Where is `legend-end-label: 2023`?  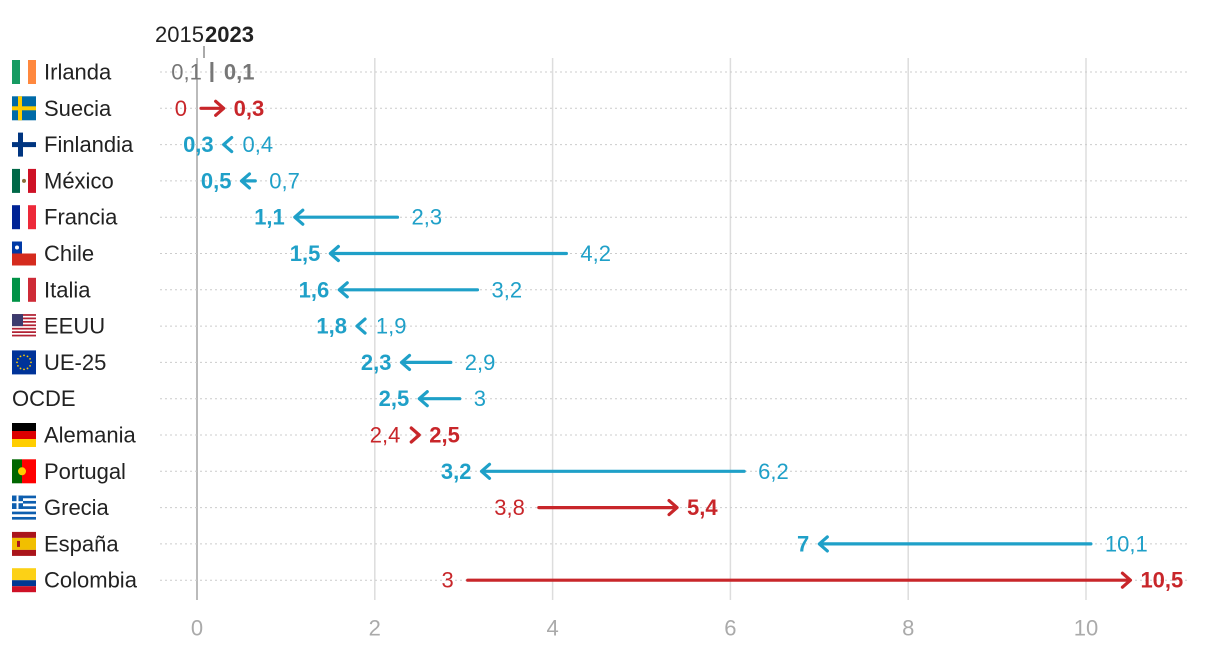
legend-end-label: 2023 is located at coordinates (229, 34).